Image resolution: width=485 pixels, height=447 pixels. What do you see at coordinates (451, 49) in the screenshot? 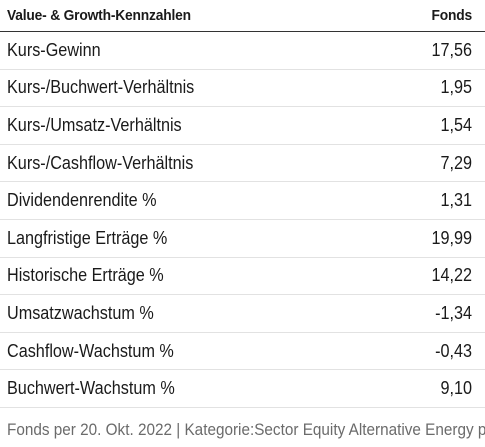
I see `row-value: 17,56` at bounding box center [451, 49].